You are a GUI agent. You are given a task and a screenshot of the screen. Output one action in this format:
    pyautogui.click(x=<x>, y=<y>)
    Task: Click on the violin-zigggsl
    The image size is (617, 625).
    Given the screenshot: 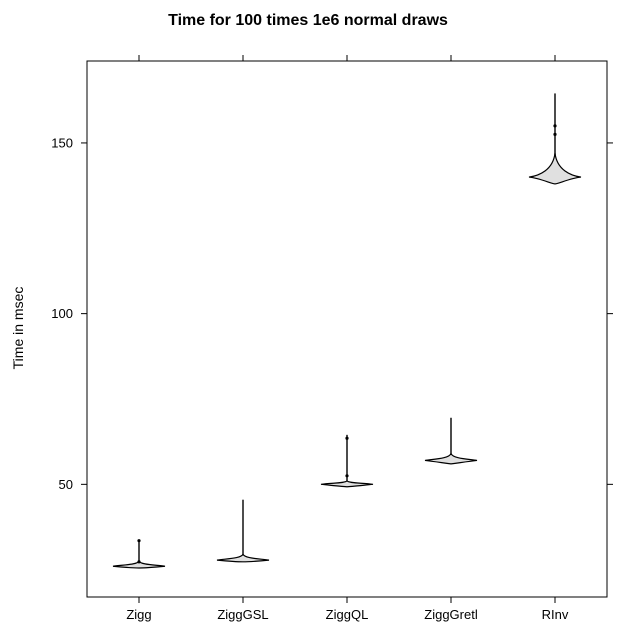 What is the action you would take?
    pyautogui.click(x=243, y=531)
    